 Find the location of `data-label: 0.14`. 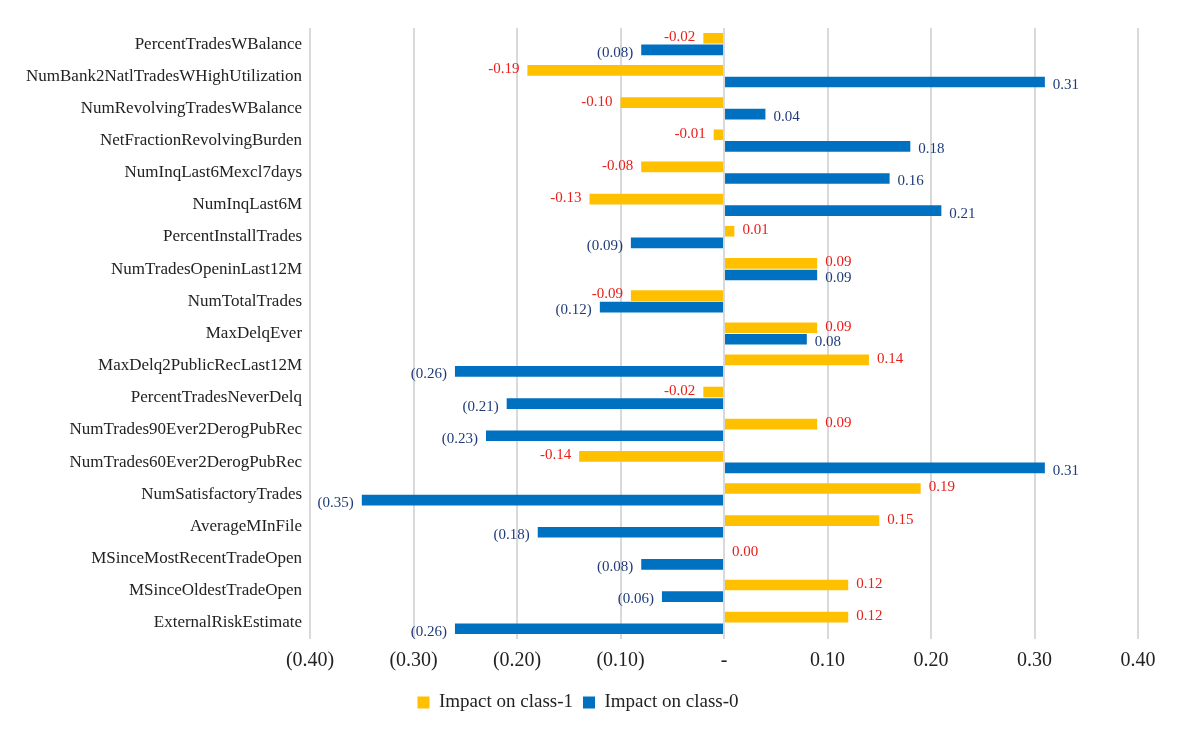

data-label: 0.14 is located at coordinates (890, 357).